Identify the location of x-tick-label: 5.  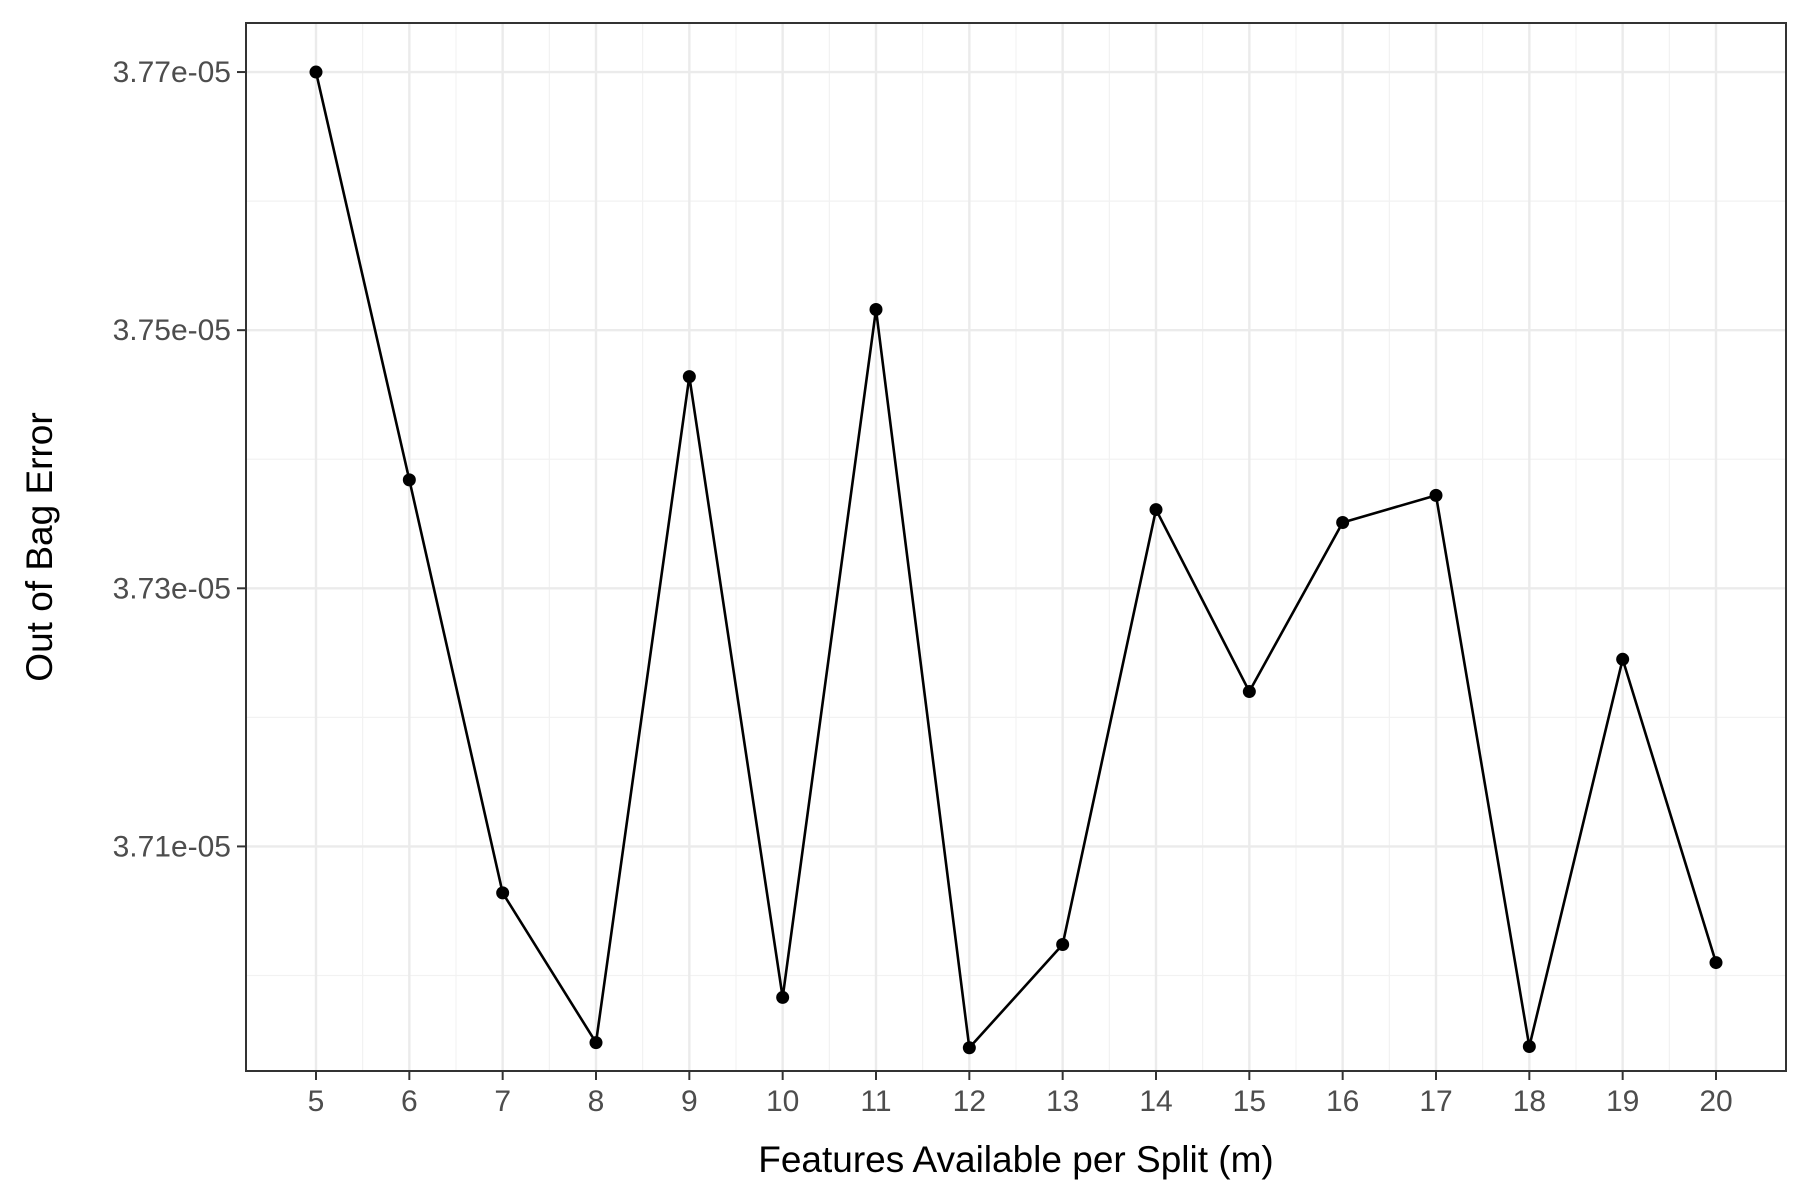
(316, 1101).